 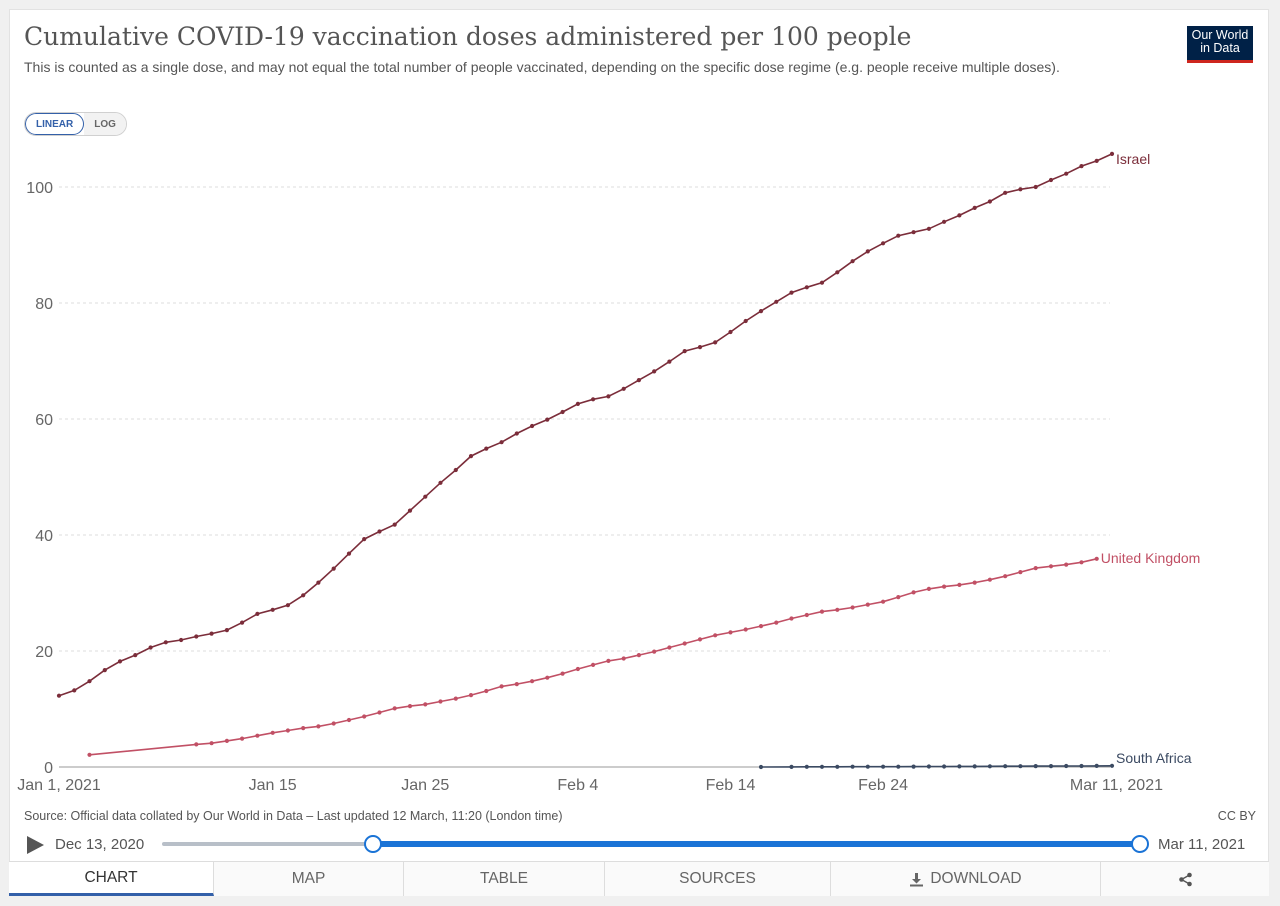 I want to click on owid-logo: Our World in Data, so click(x=1220, y=44).